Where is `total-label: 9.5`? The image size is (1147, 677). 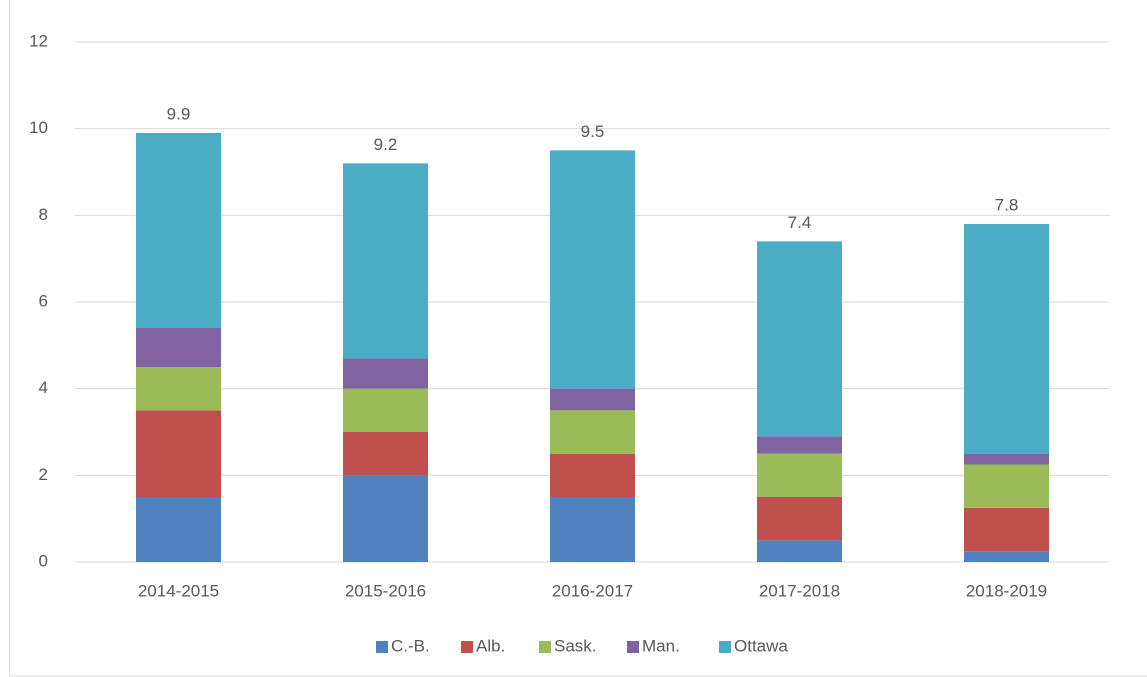 total-label: 9.5 is located at coordinates (593, 131).